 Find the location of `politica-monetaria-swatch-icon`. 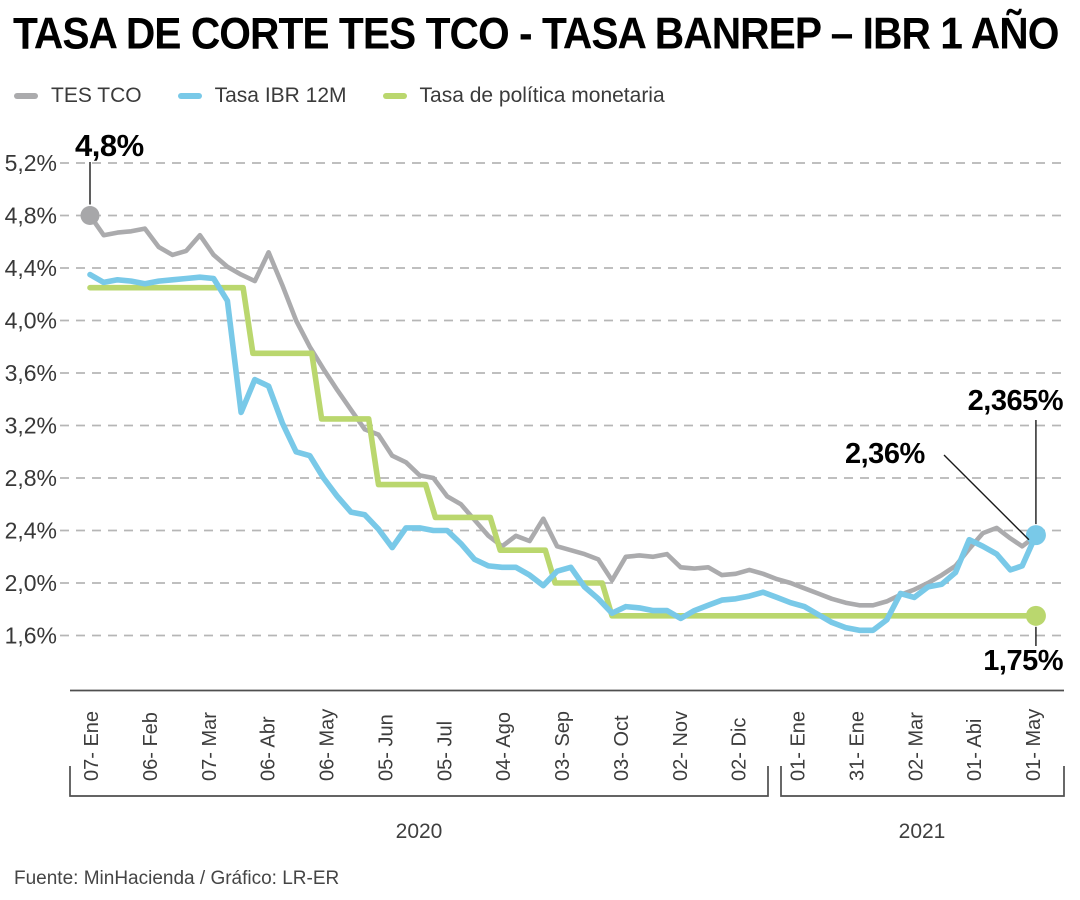

politica-monetaria-swatch-icon is located at coordinates (394, 96).